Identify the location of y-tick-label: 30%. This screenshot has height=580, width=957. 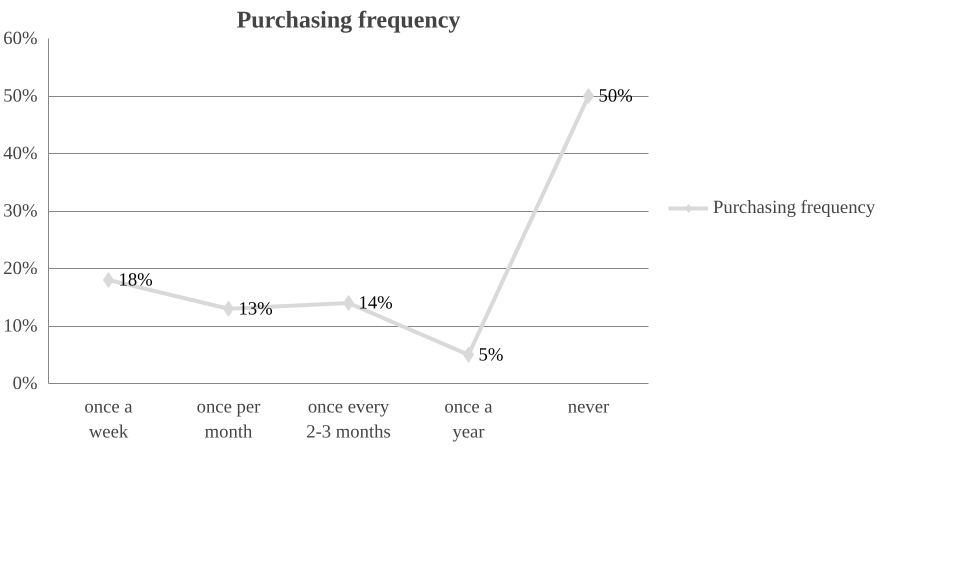
(20, 211).